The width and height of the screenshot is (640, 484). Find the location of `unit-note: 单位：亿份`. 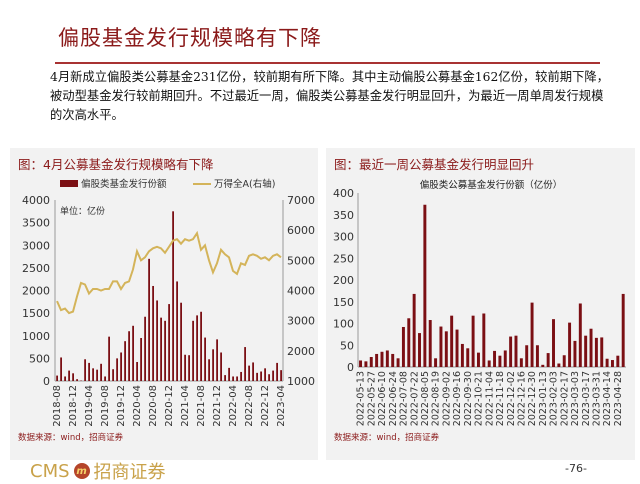

unit-note: 单位：亿份 is located at coordinates (82, 211).